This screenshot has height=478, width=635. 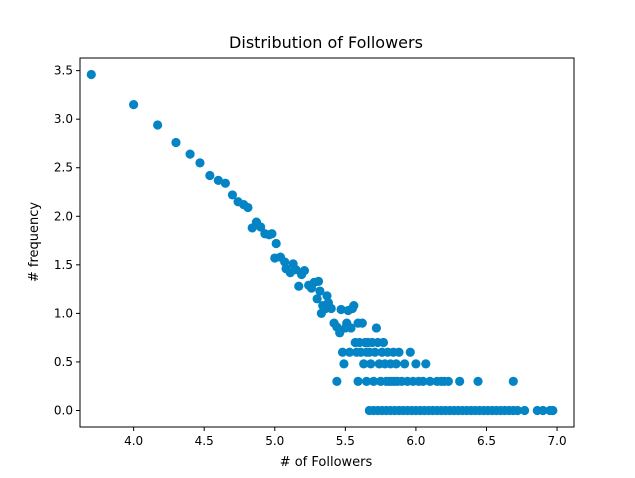 I want to click on x-axis: 4.0 4.5 5.0 5.5 6.0 6.5 7.0, so click(x=345, y=437).